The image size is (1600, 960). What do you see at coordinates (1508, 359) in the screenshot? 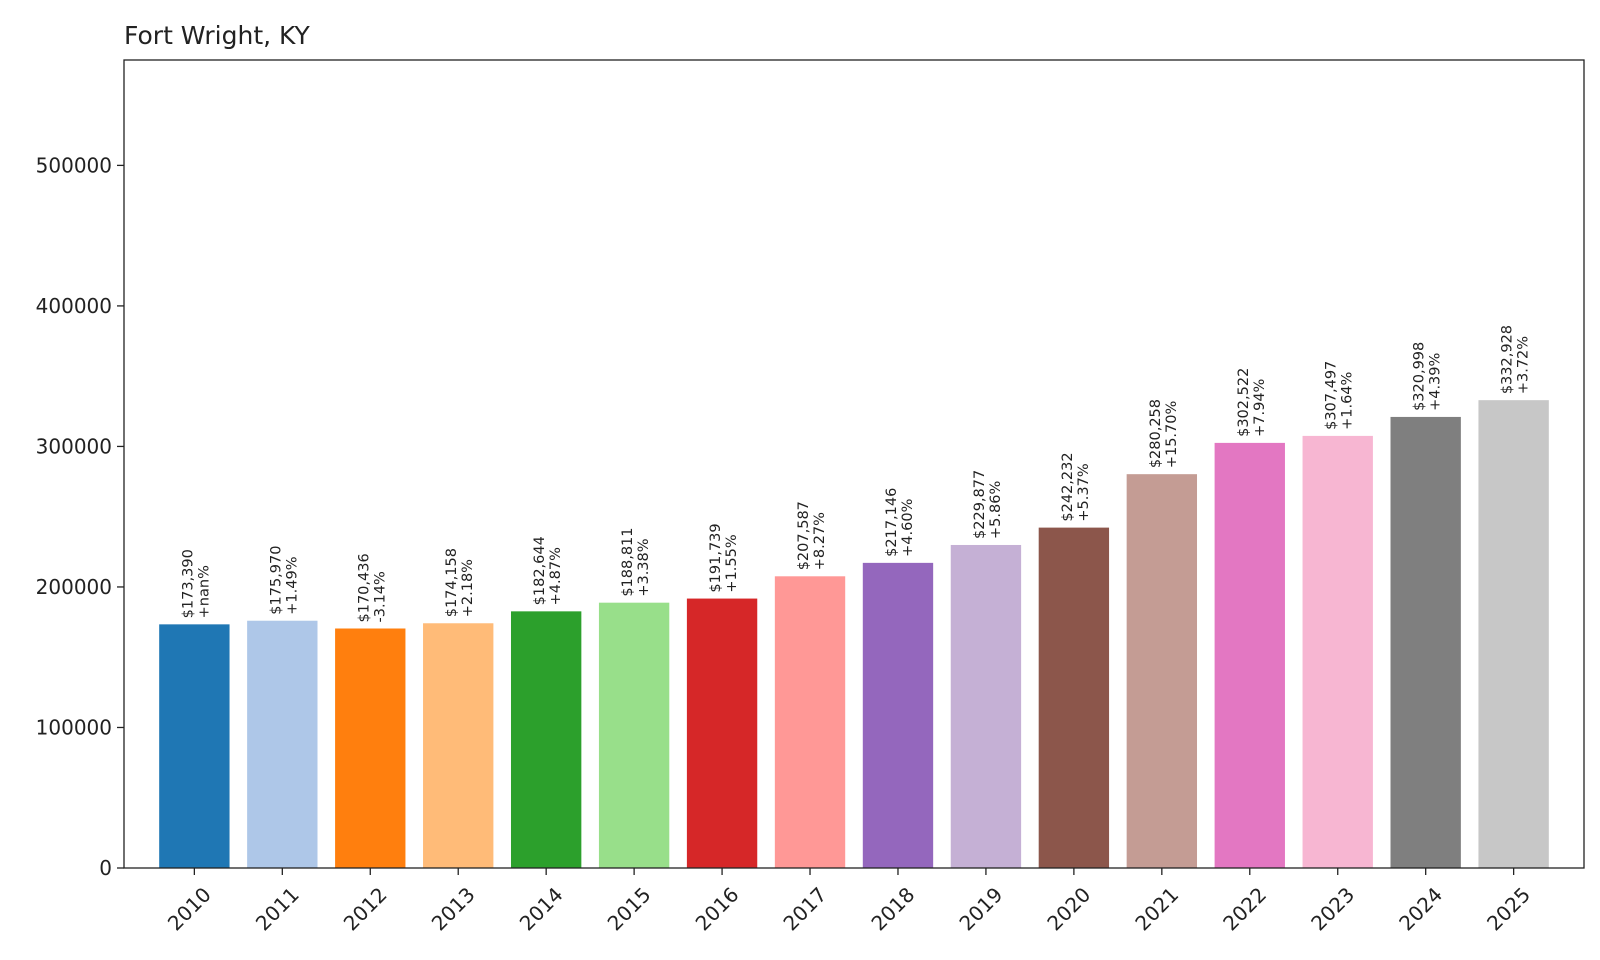
I see `bar-value-label: $332,928` at bounding box center [1508, 359].